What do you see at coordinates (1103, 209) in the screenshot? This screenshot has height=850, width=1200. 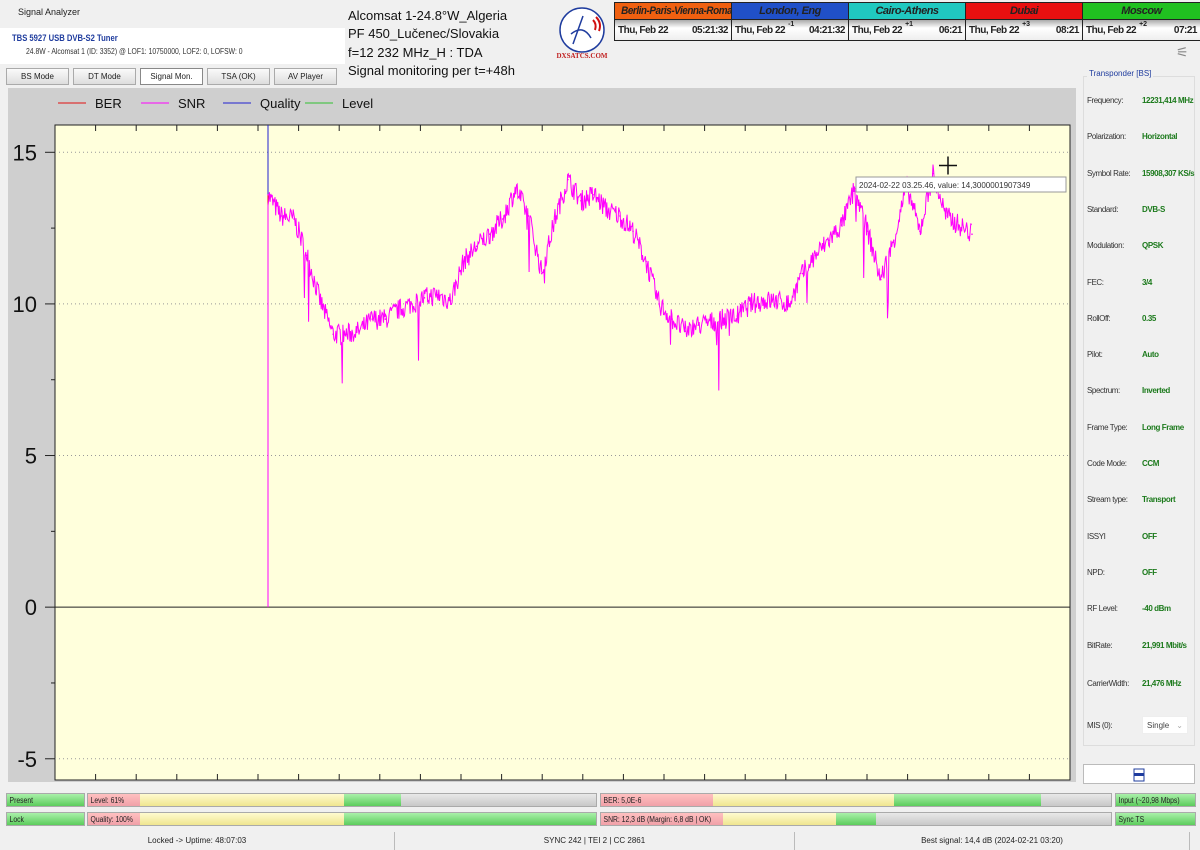 I see `transponder-label: Standard:` at bounding box center [1103, 209].